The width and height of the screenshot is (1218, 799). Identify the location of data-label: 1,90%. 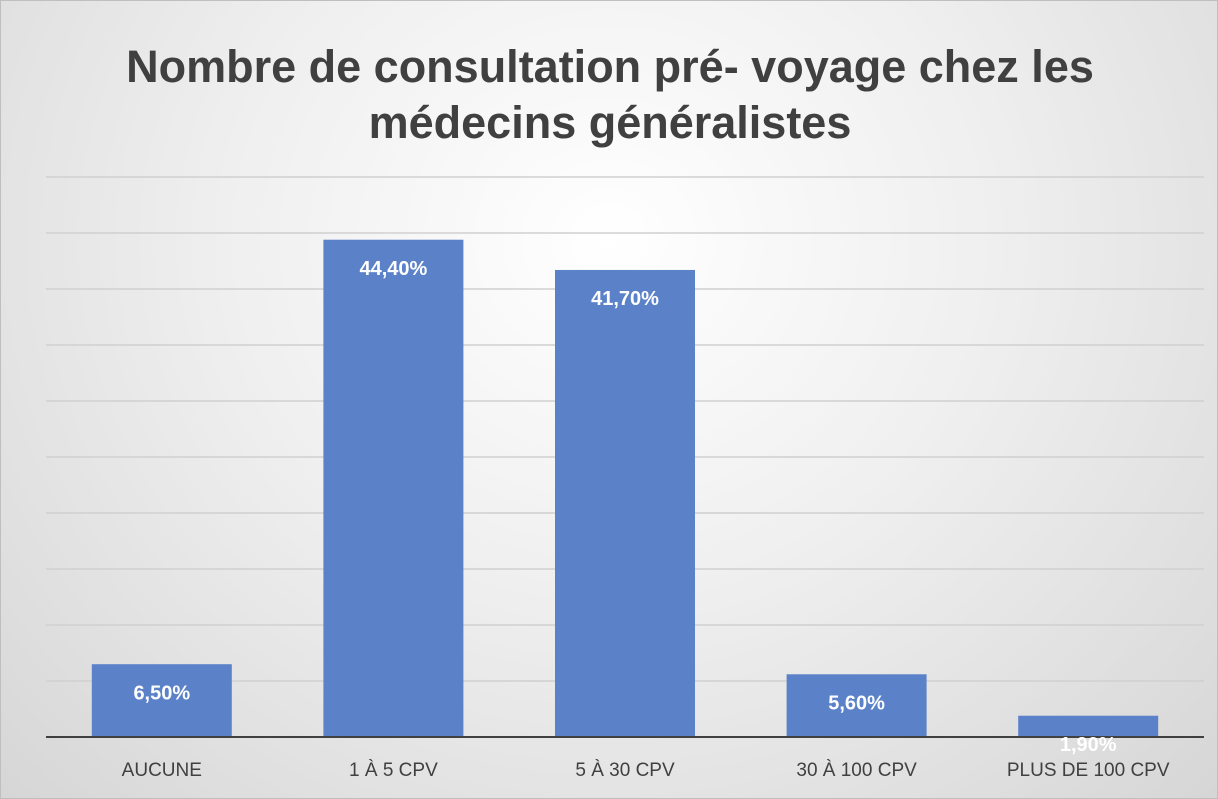
(1088, 745).